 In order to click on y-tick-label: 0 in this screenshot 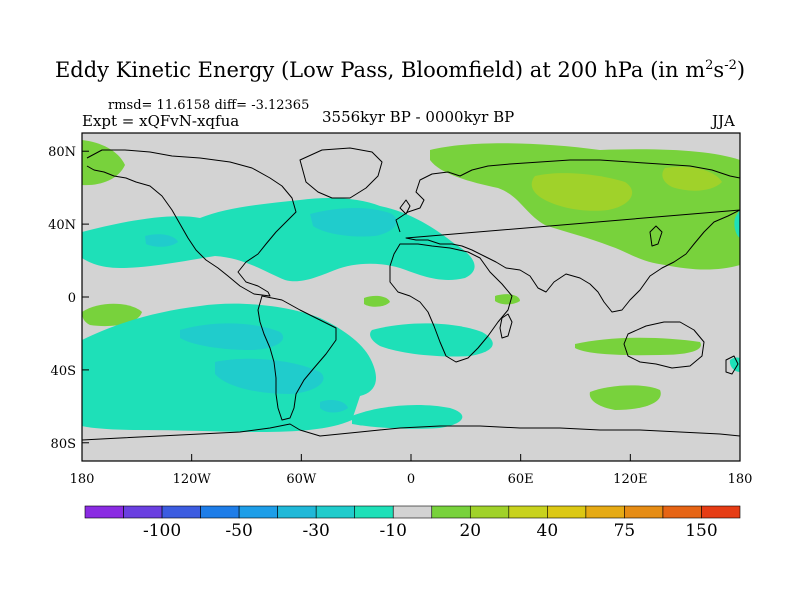, I will do `click(72, 298)`.